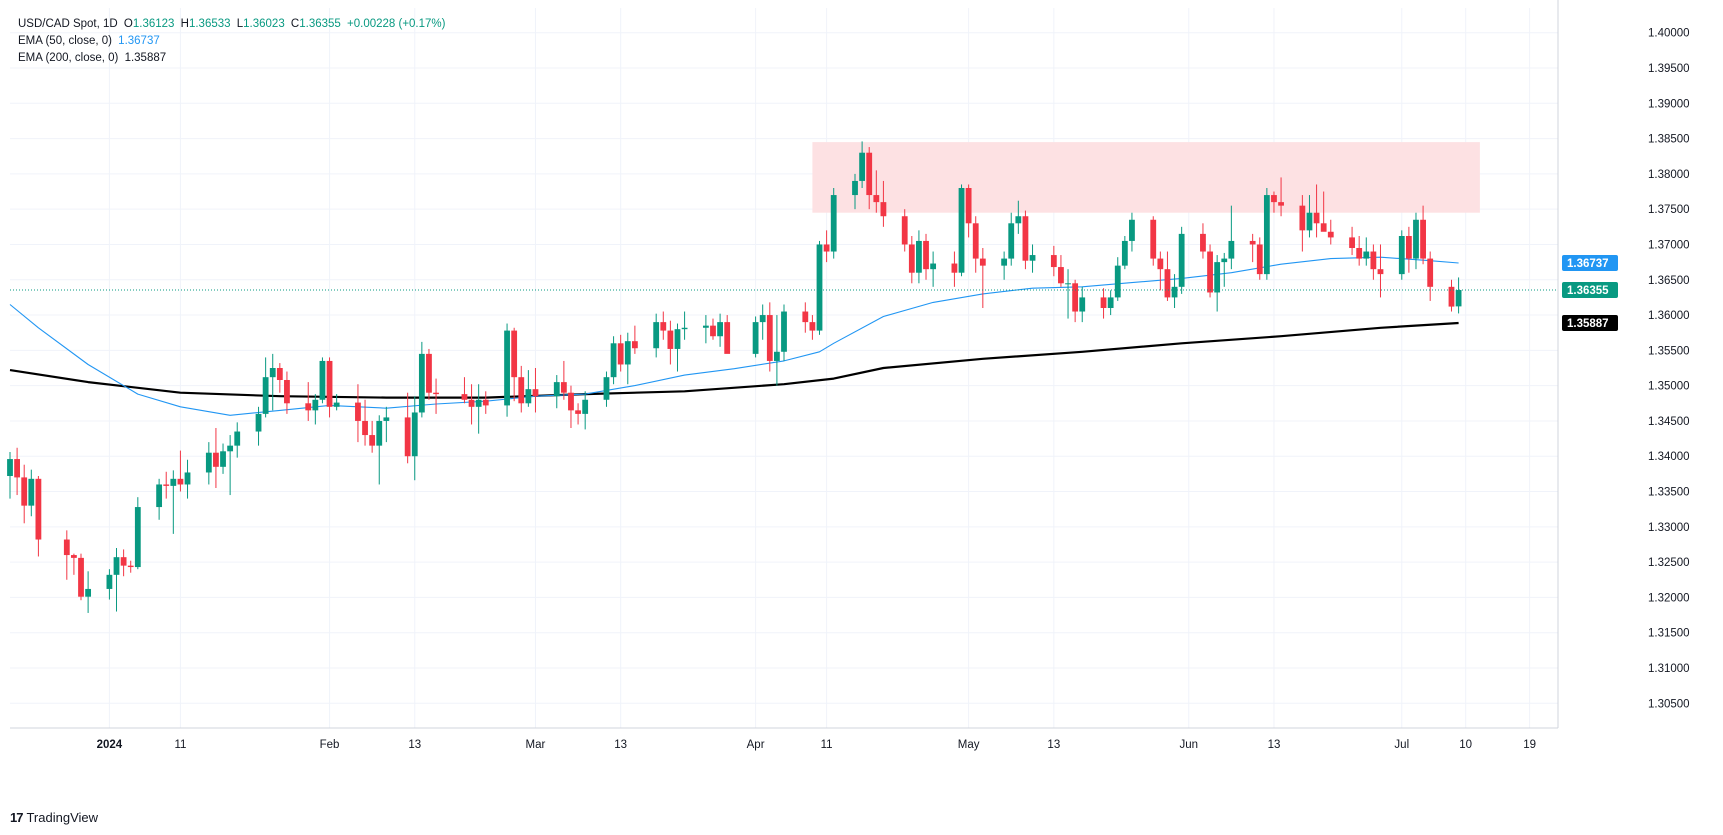 This screenshot has height=835, width=1723. Describe the element at coordinates (1669, 351) in the screenshot. I see `price-tick-label: 1.35500` at that location.